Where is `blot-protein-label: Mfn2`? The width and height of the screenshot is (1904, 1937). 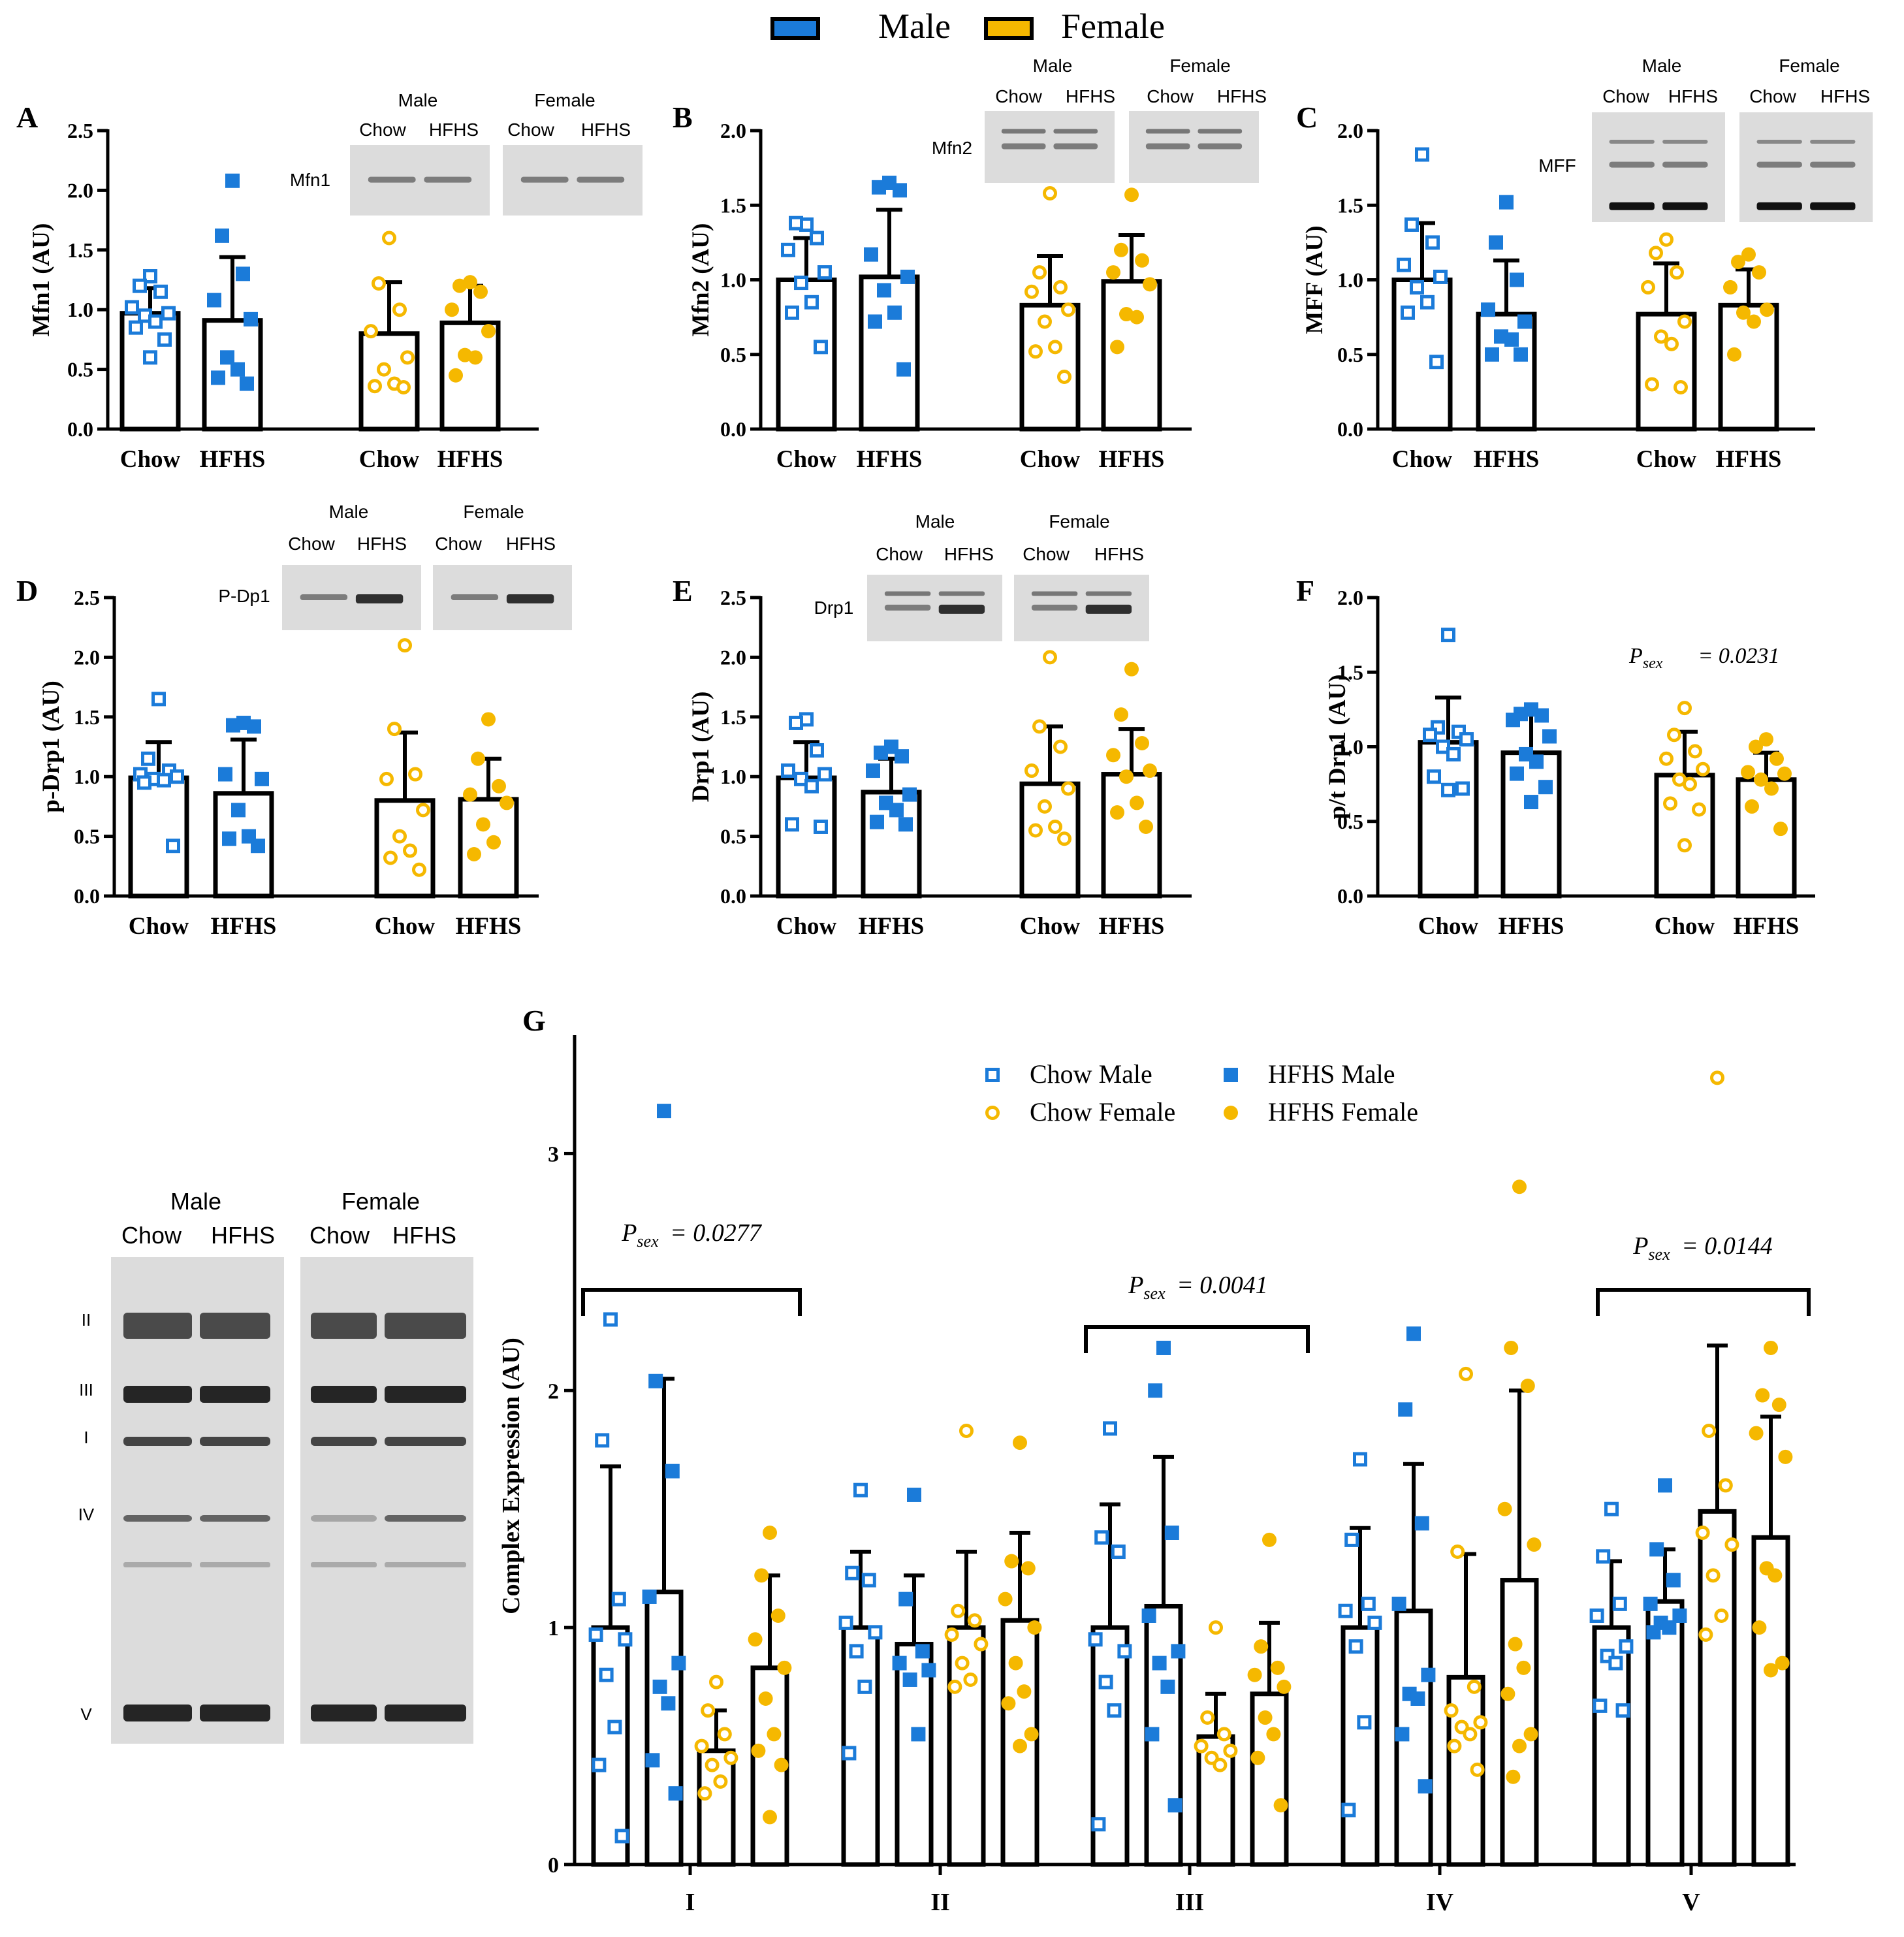
blot-protein-label: Mfn2 is located at coordinates (952, 148).